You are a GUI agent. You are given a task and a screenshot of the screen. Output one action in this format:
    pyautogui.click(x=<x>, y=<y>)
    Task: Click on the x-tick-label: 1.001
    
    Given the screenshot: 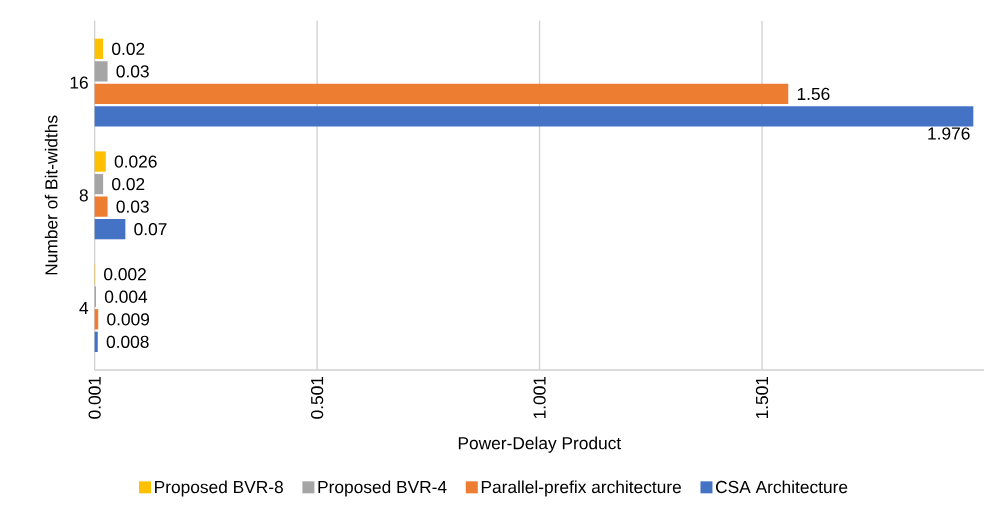 What is the action you would take?
    pyautogui.click(x=539, y=397)
    